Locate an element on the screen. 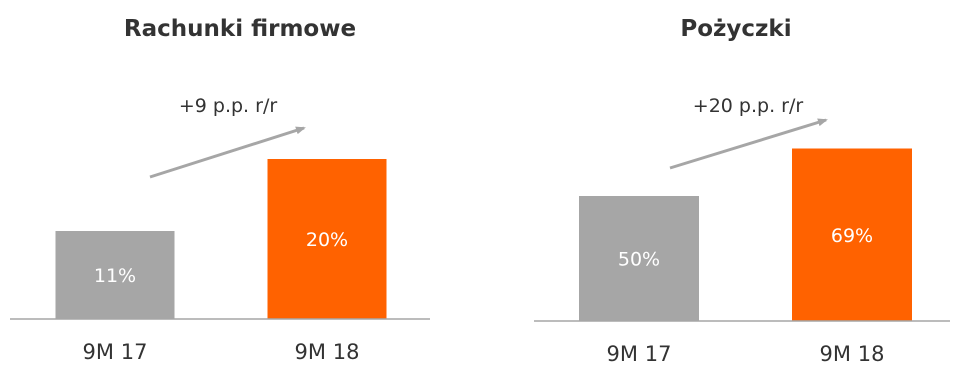 This screenshot has height=365, width=953. chart-left-bar-9m18 is located at coordinates (327, 239).